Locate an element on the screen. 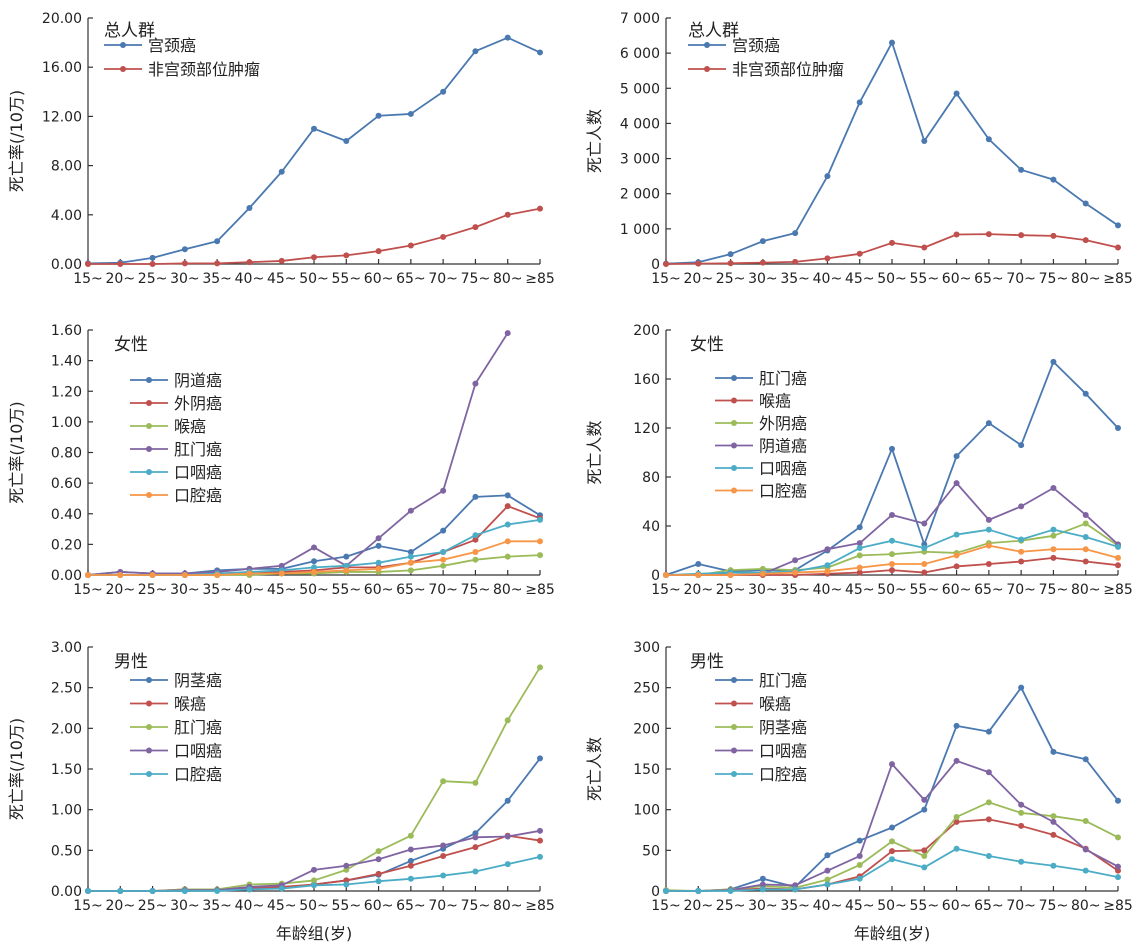 The height and width of the screenshot is (945, 1139). x-tick-label: 15~ is located at coordinates (666, 906).